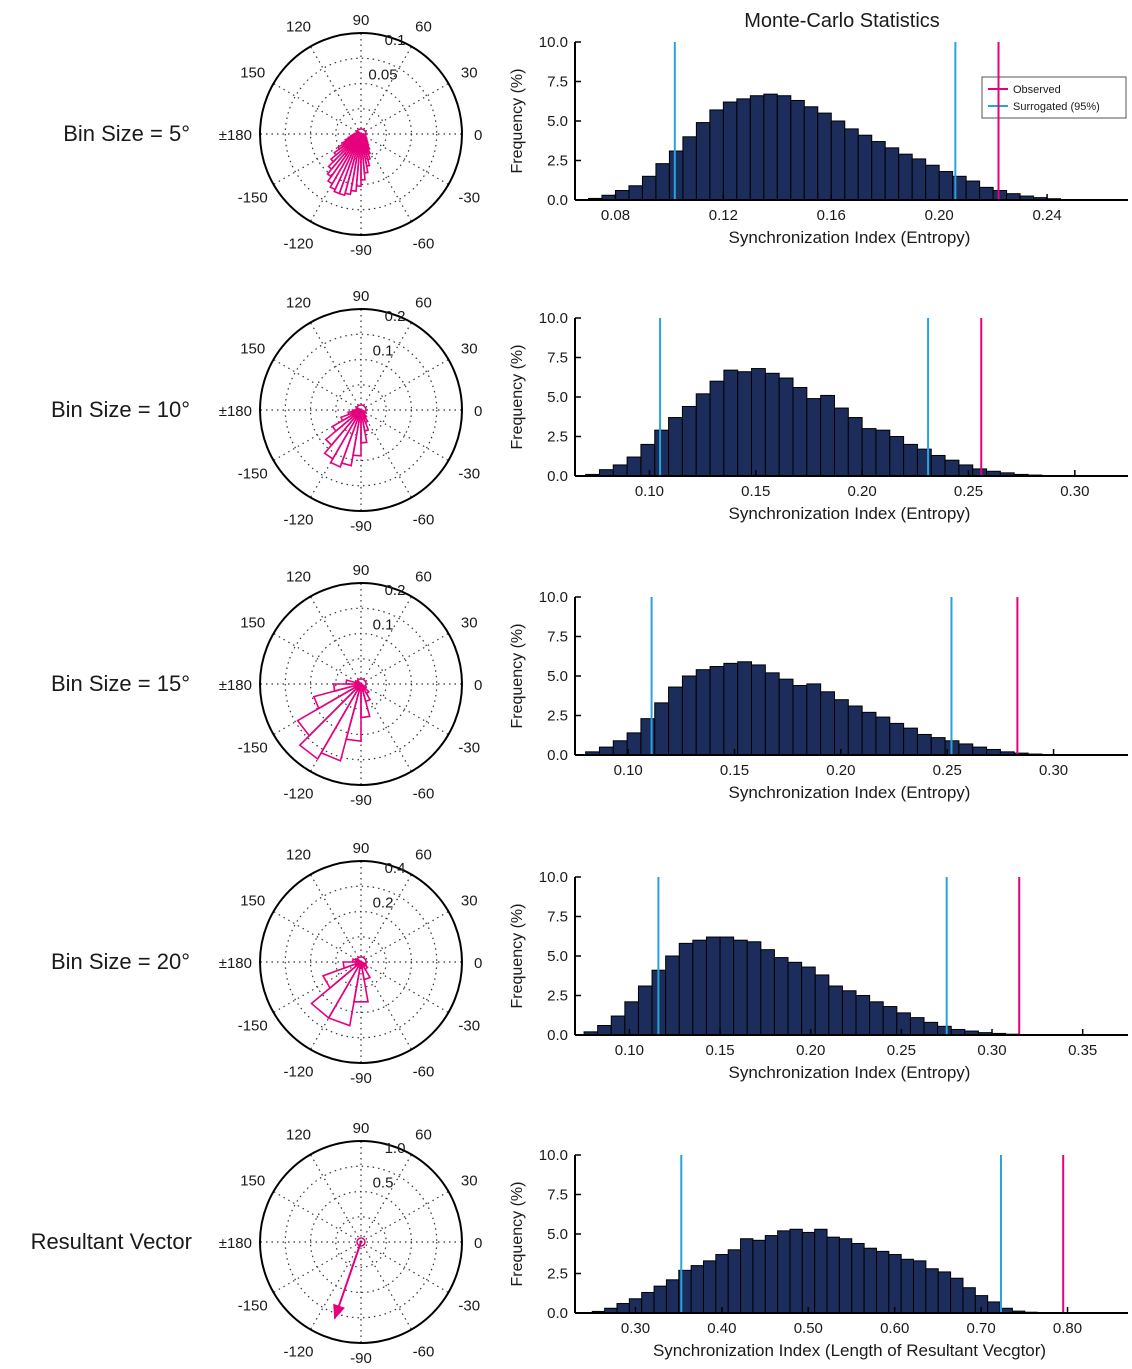 Image resolution: width=1132 pixels, height=1369 pixels. Describe the element at coordinates (120, 409) in the screenshot. I see `row-label: Bin Size = 10°` at that location.